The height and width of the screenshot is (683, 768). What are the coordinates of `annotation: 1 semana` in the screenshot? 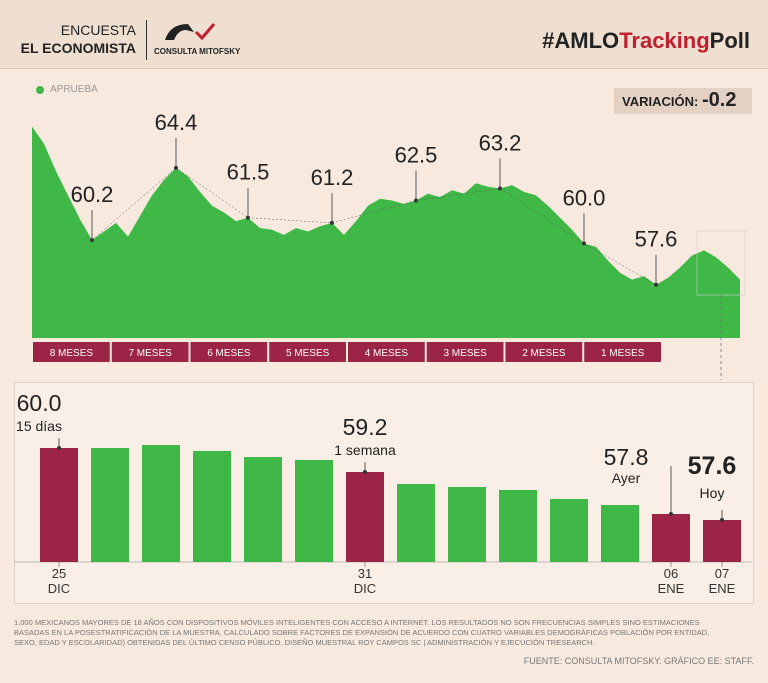 It's located at (365, 450).